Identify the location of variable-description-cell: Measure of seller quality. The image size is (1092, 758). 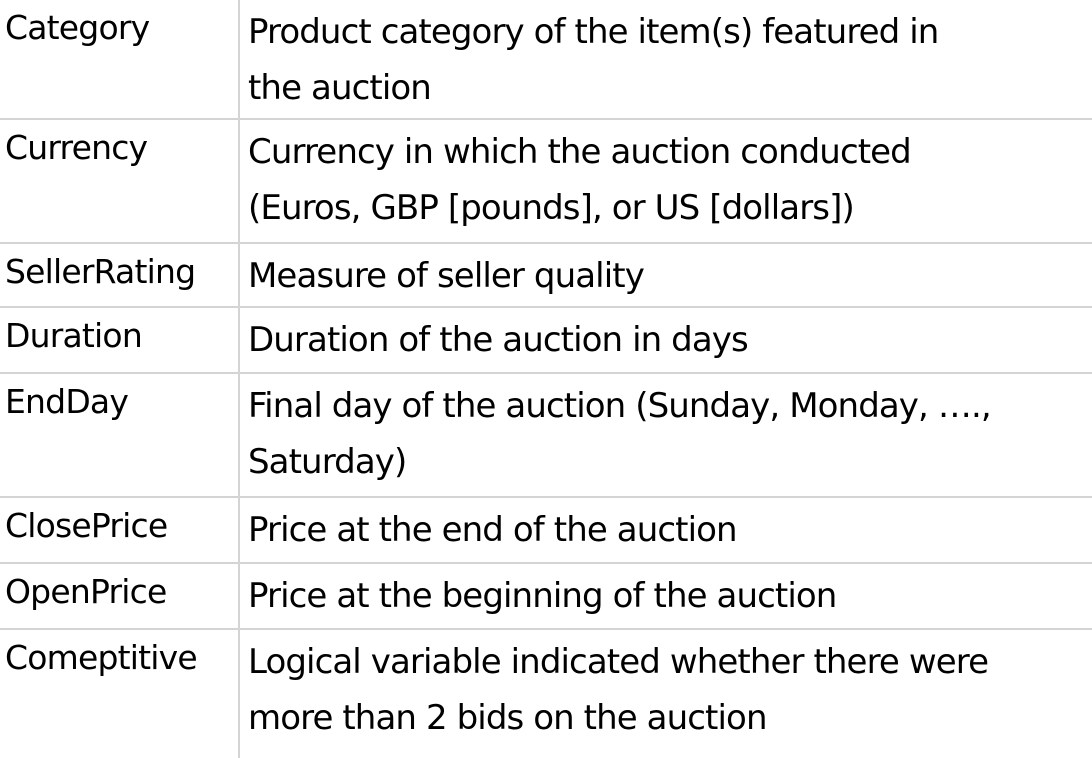
(665, 274).